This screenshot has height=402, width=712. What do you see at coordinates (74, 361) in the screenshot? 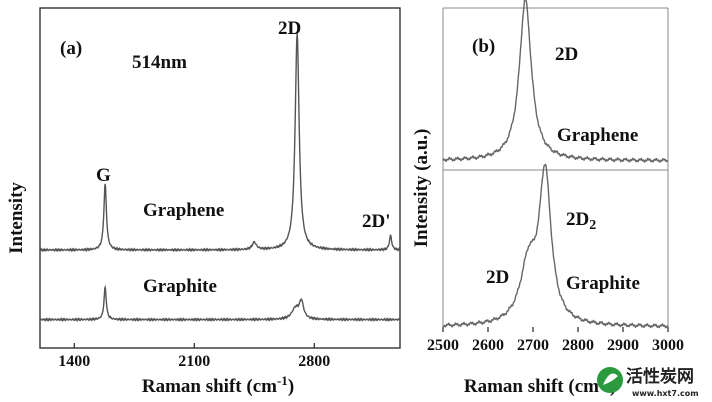
I see `panel-a-xtick-label: 1400` at bounding box center [74, 361].